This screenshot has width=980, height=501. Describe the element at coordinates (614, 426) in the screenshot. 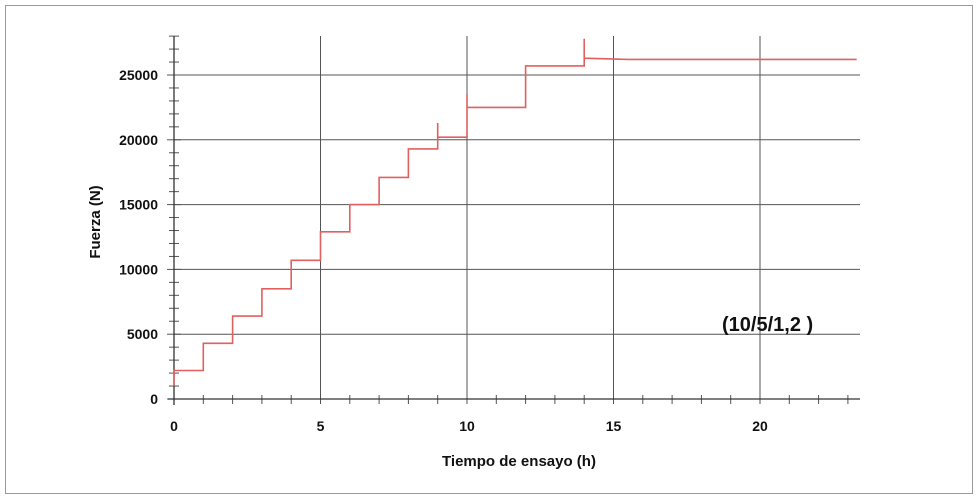

I see `x-tick-label: 15` at that location.